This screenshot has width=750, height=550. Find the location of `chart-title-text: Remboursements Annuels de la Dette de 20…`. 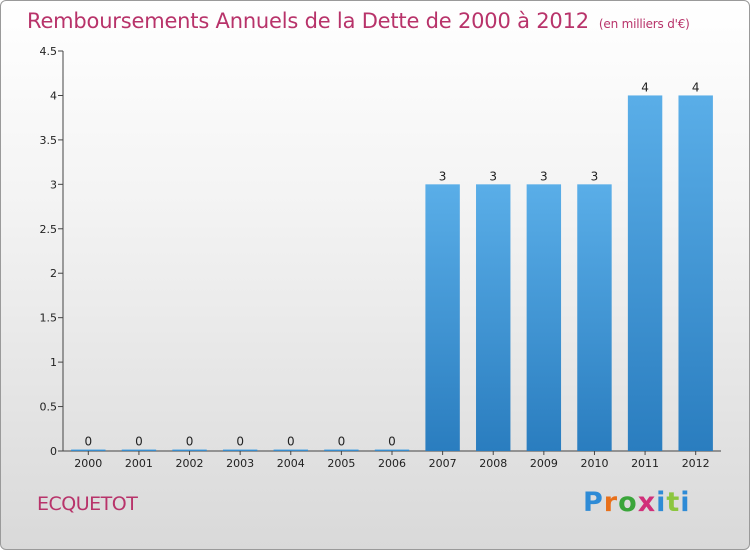

chart-title-text: Remboursements Annuels de la Dette de 20… is located at coordinates (308, 21).